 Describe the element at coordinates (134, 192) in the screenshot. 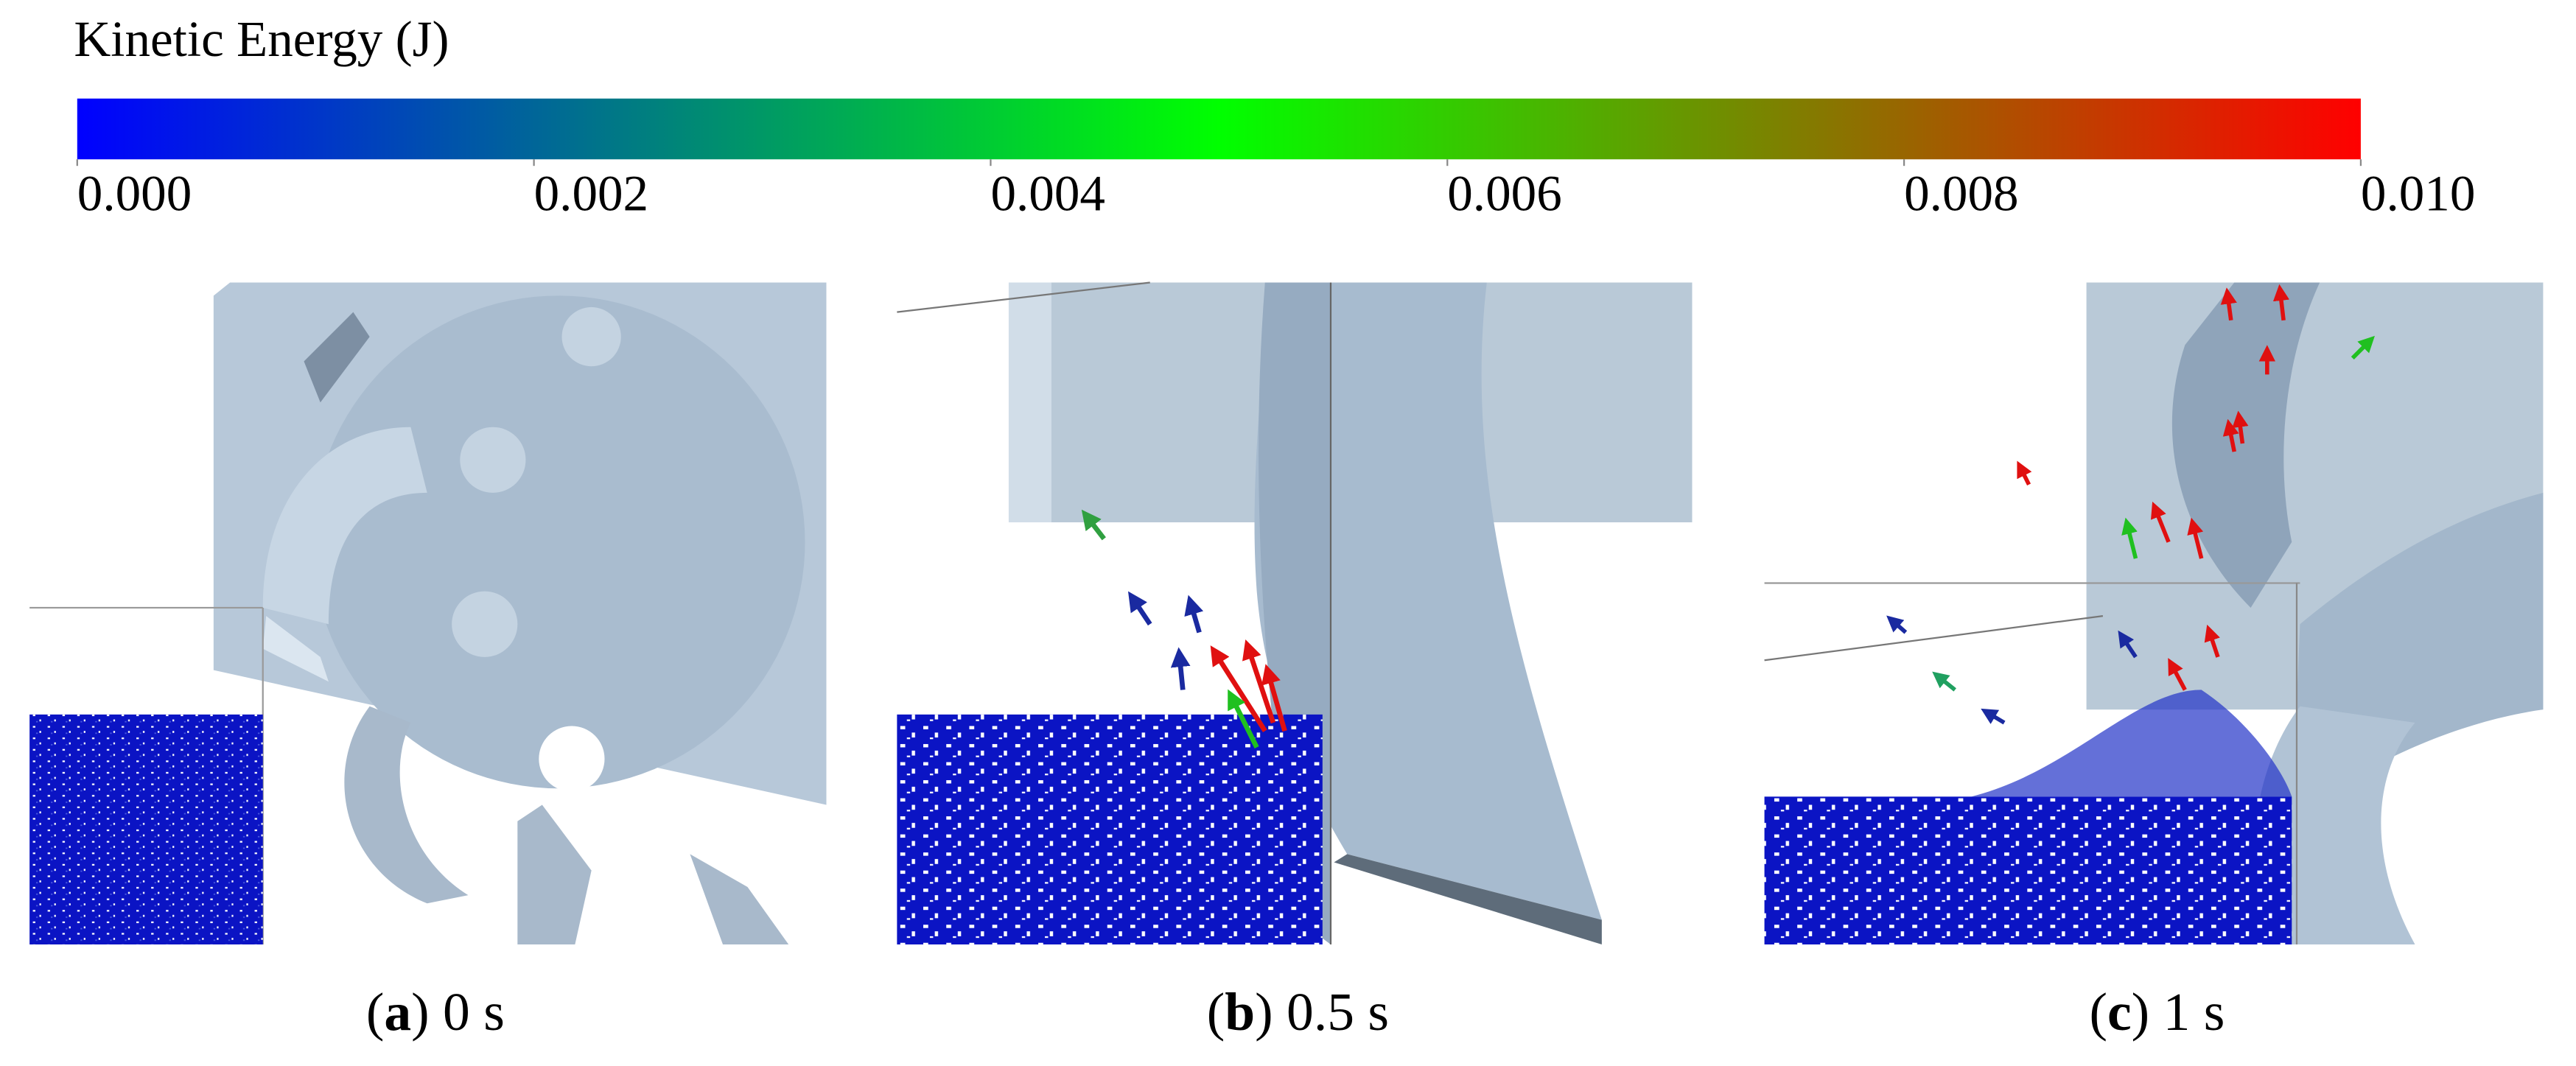

I see `tick-label: 0.000` at that location.